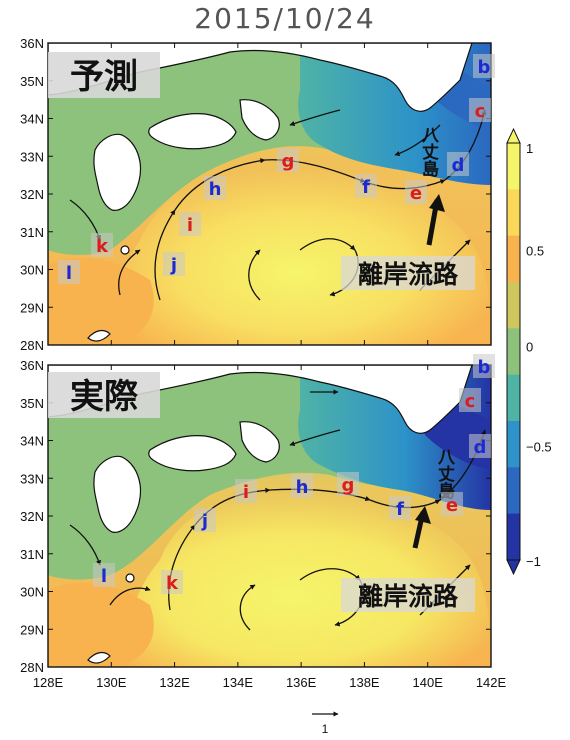  I want to click on reference-vector: 1, so click(325, 723).